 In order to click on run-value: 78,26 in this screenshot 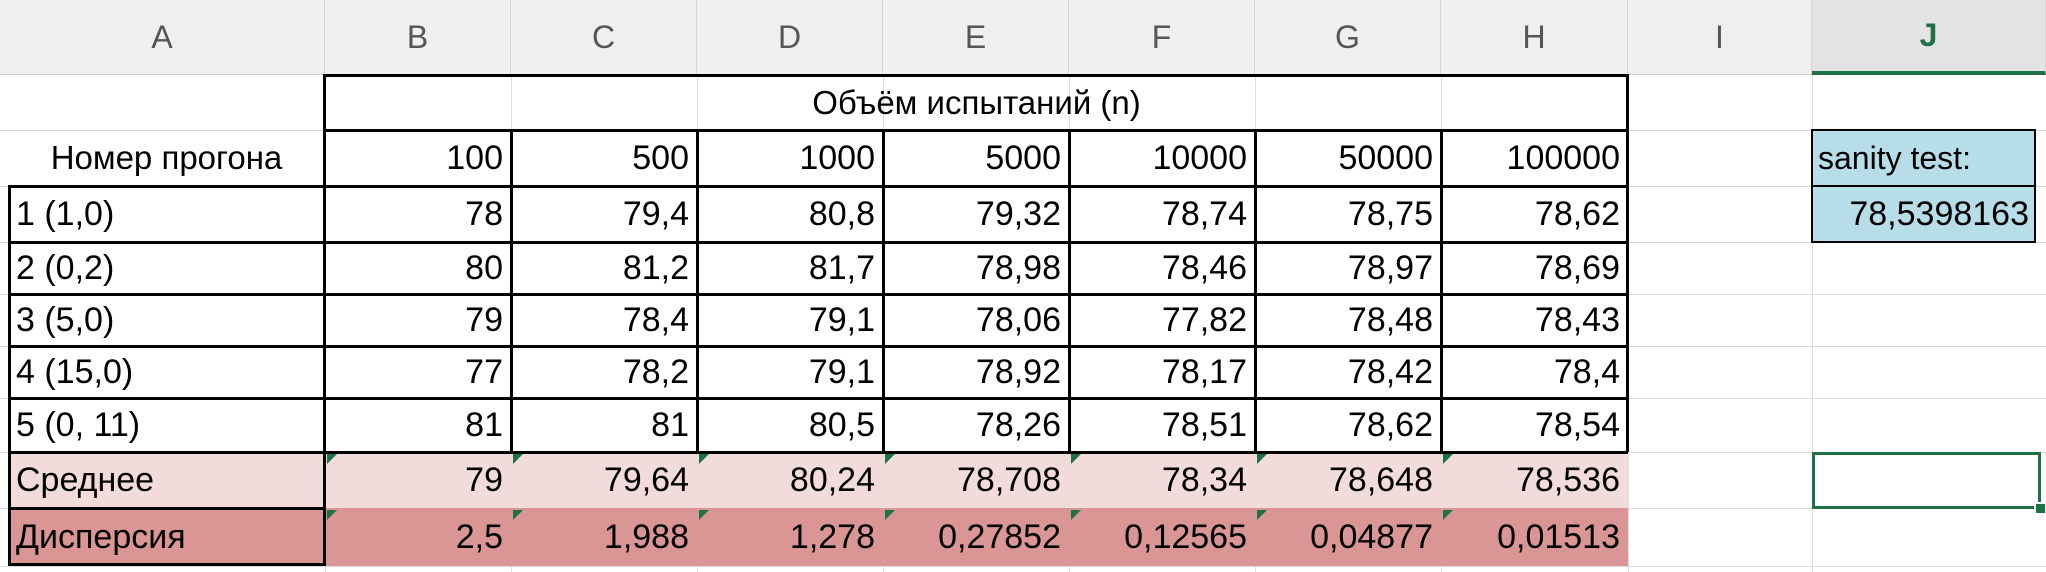, I will do `click(1018, 424)`.